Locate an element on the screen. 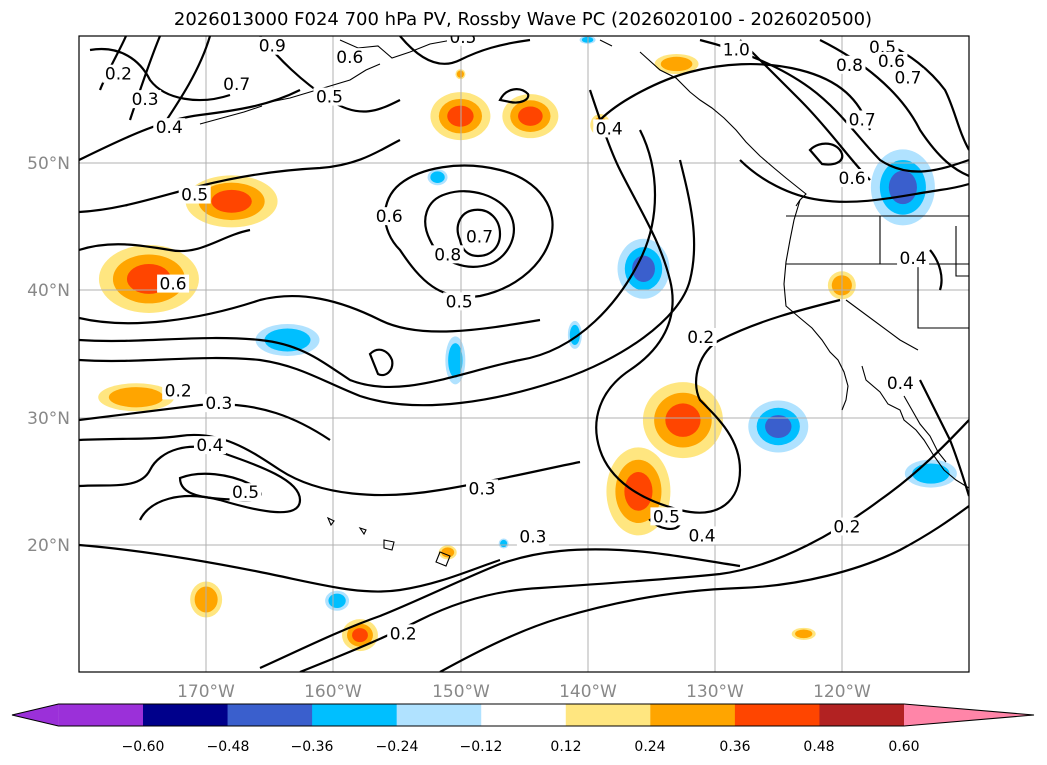  lon-label: 120°W is located at coordinates (842, 692).